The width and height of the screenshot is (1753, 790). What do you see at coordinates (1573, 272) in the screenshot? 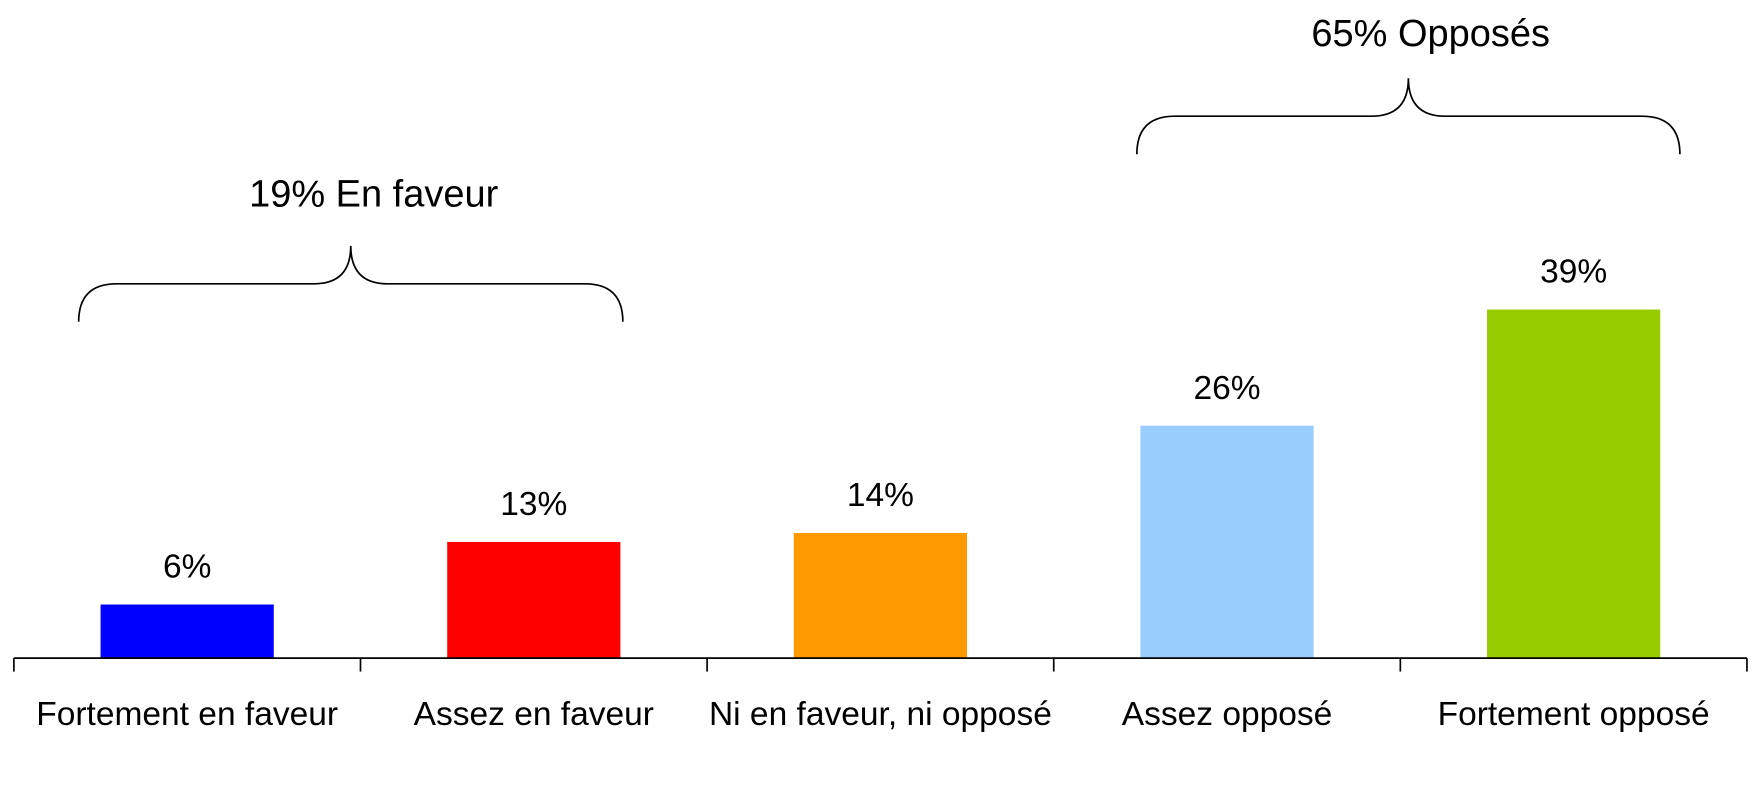
I see `value-label: 39%` at bounding box center [1573, 272].